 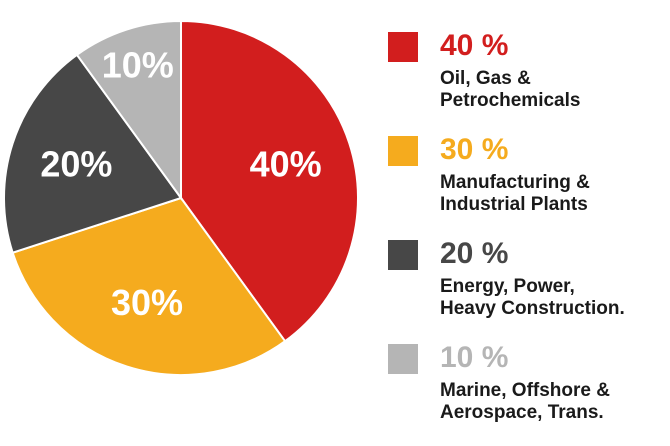 What do you see at coordinates (514, 204) in the screenshot?
I see `legend-label-line: Industrial Plants` at bounding box center [514, 204].